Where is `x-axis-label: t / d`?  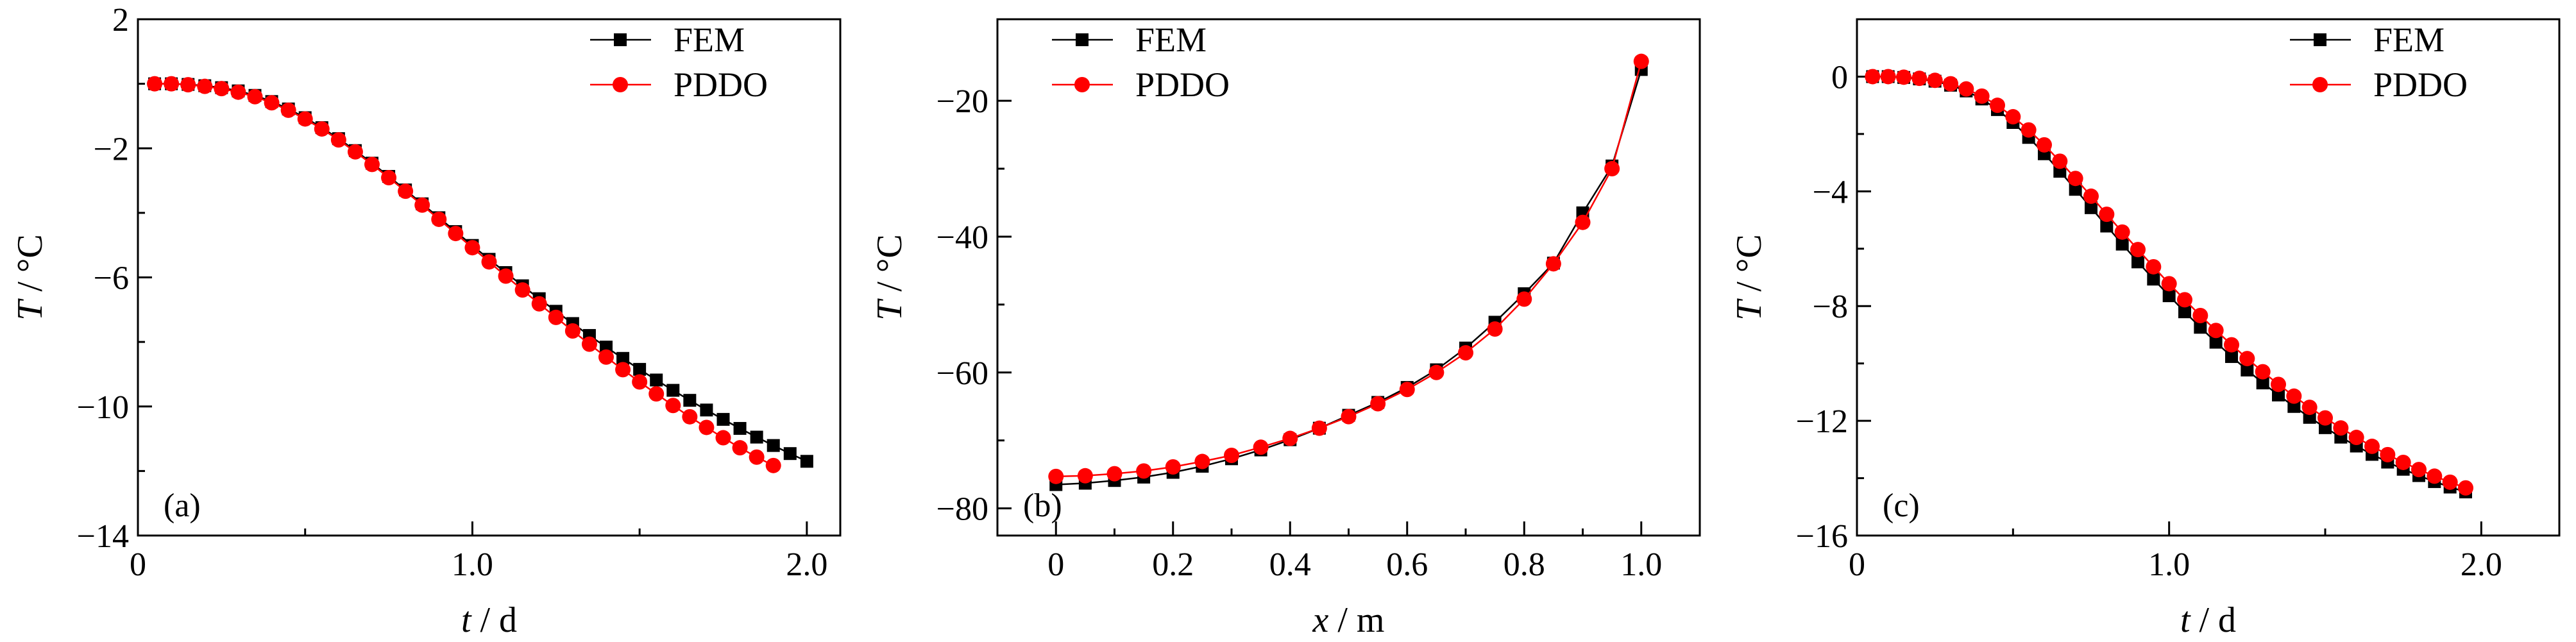
x-axis-label: t / d is located at coordinates (2208, 620).